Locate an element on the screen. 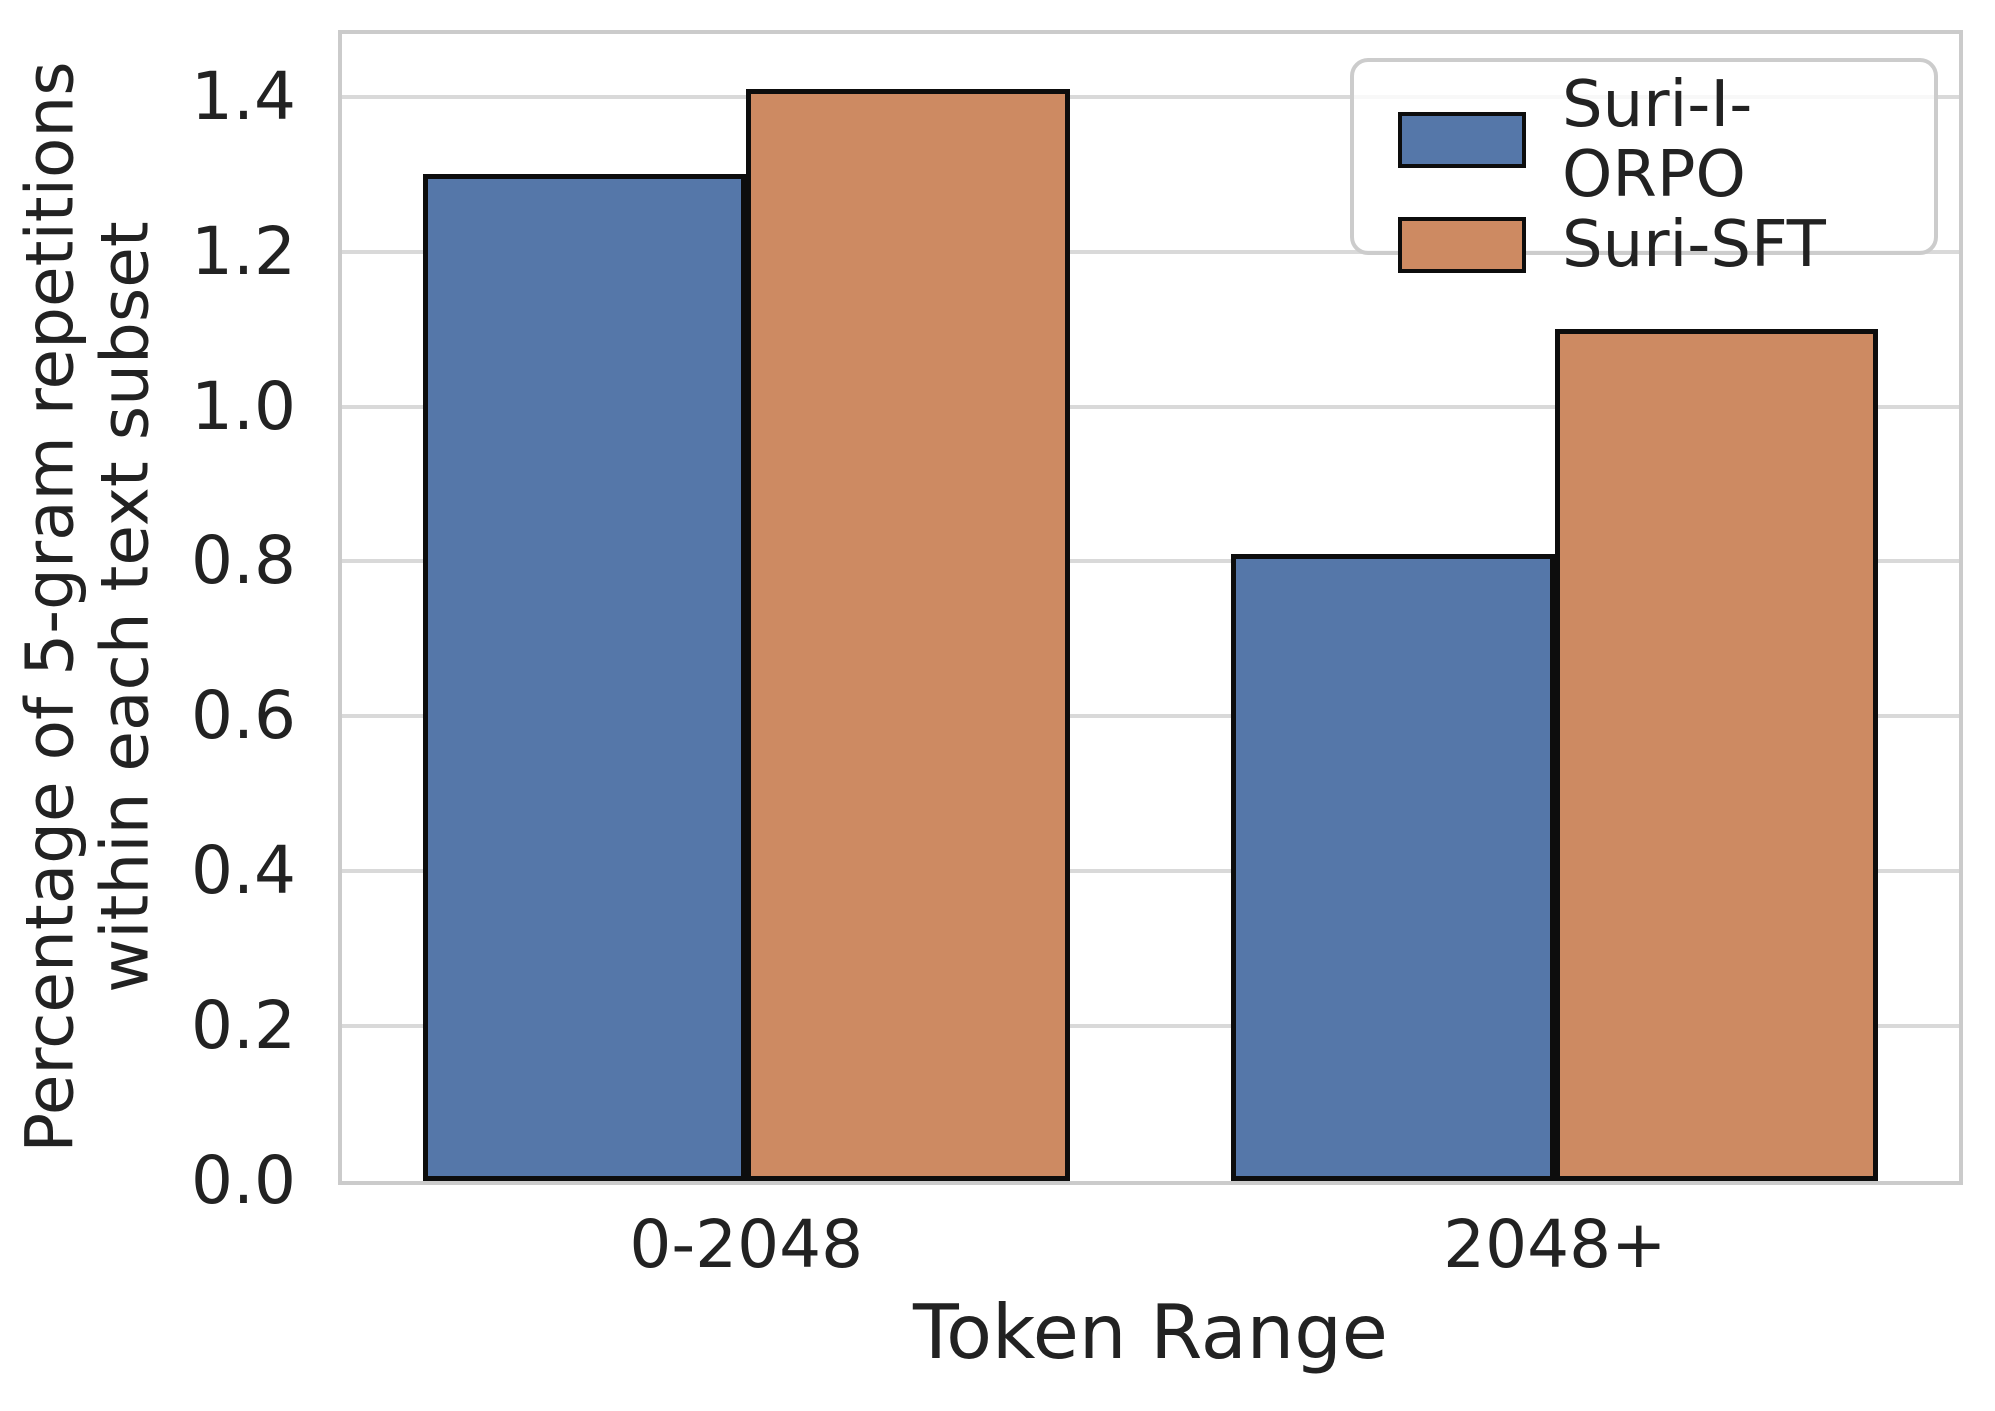 This screenshot has height=1411, width=1995. x-tick-label: 2048+ is located at coordinates (1555, 1244).